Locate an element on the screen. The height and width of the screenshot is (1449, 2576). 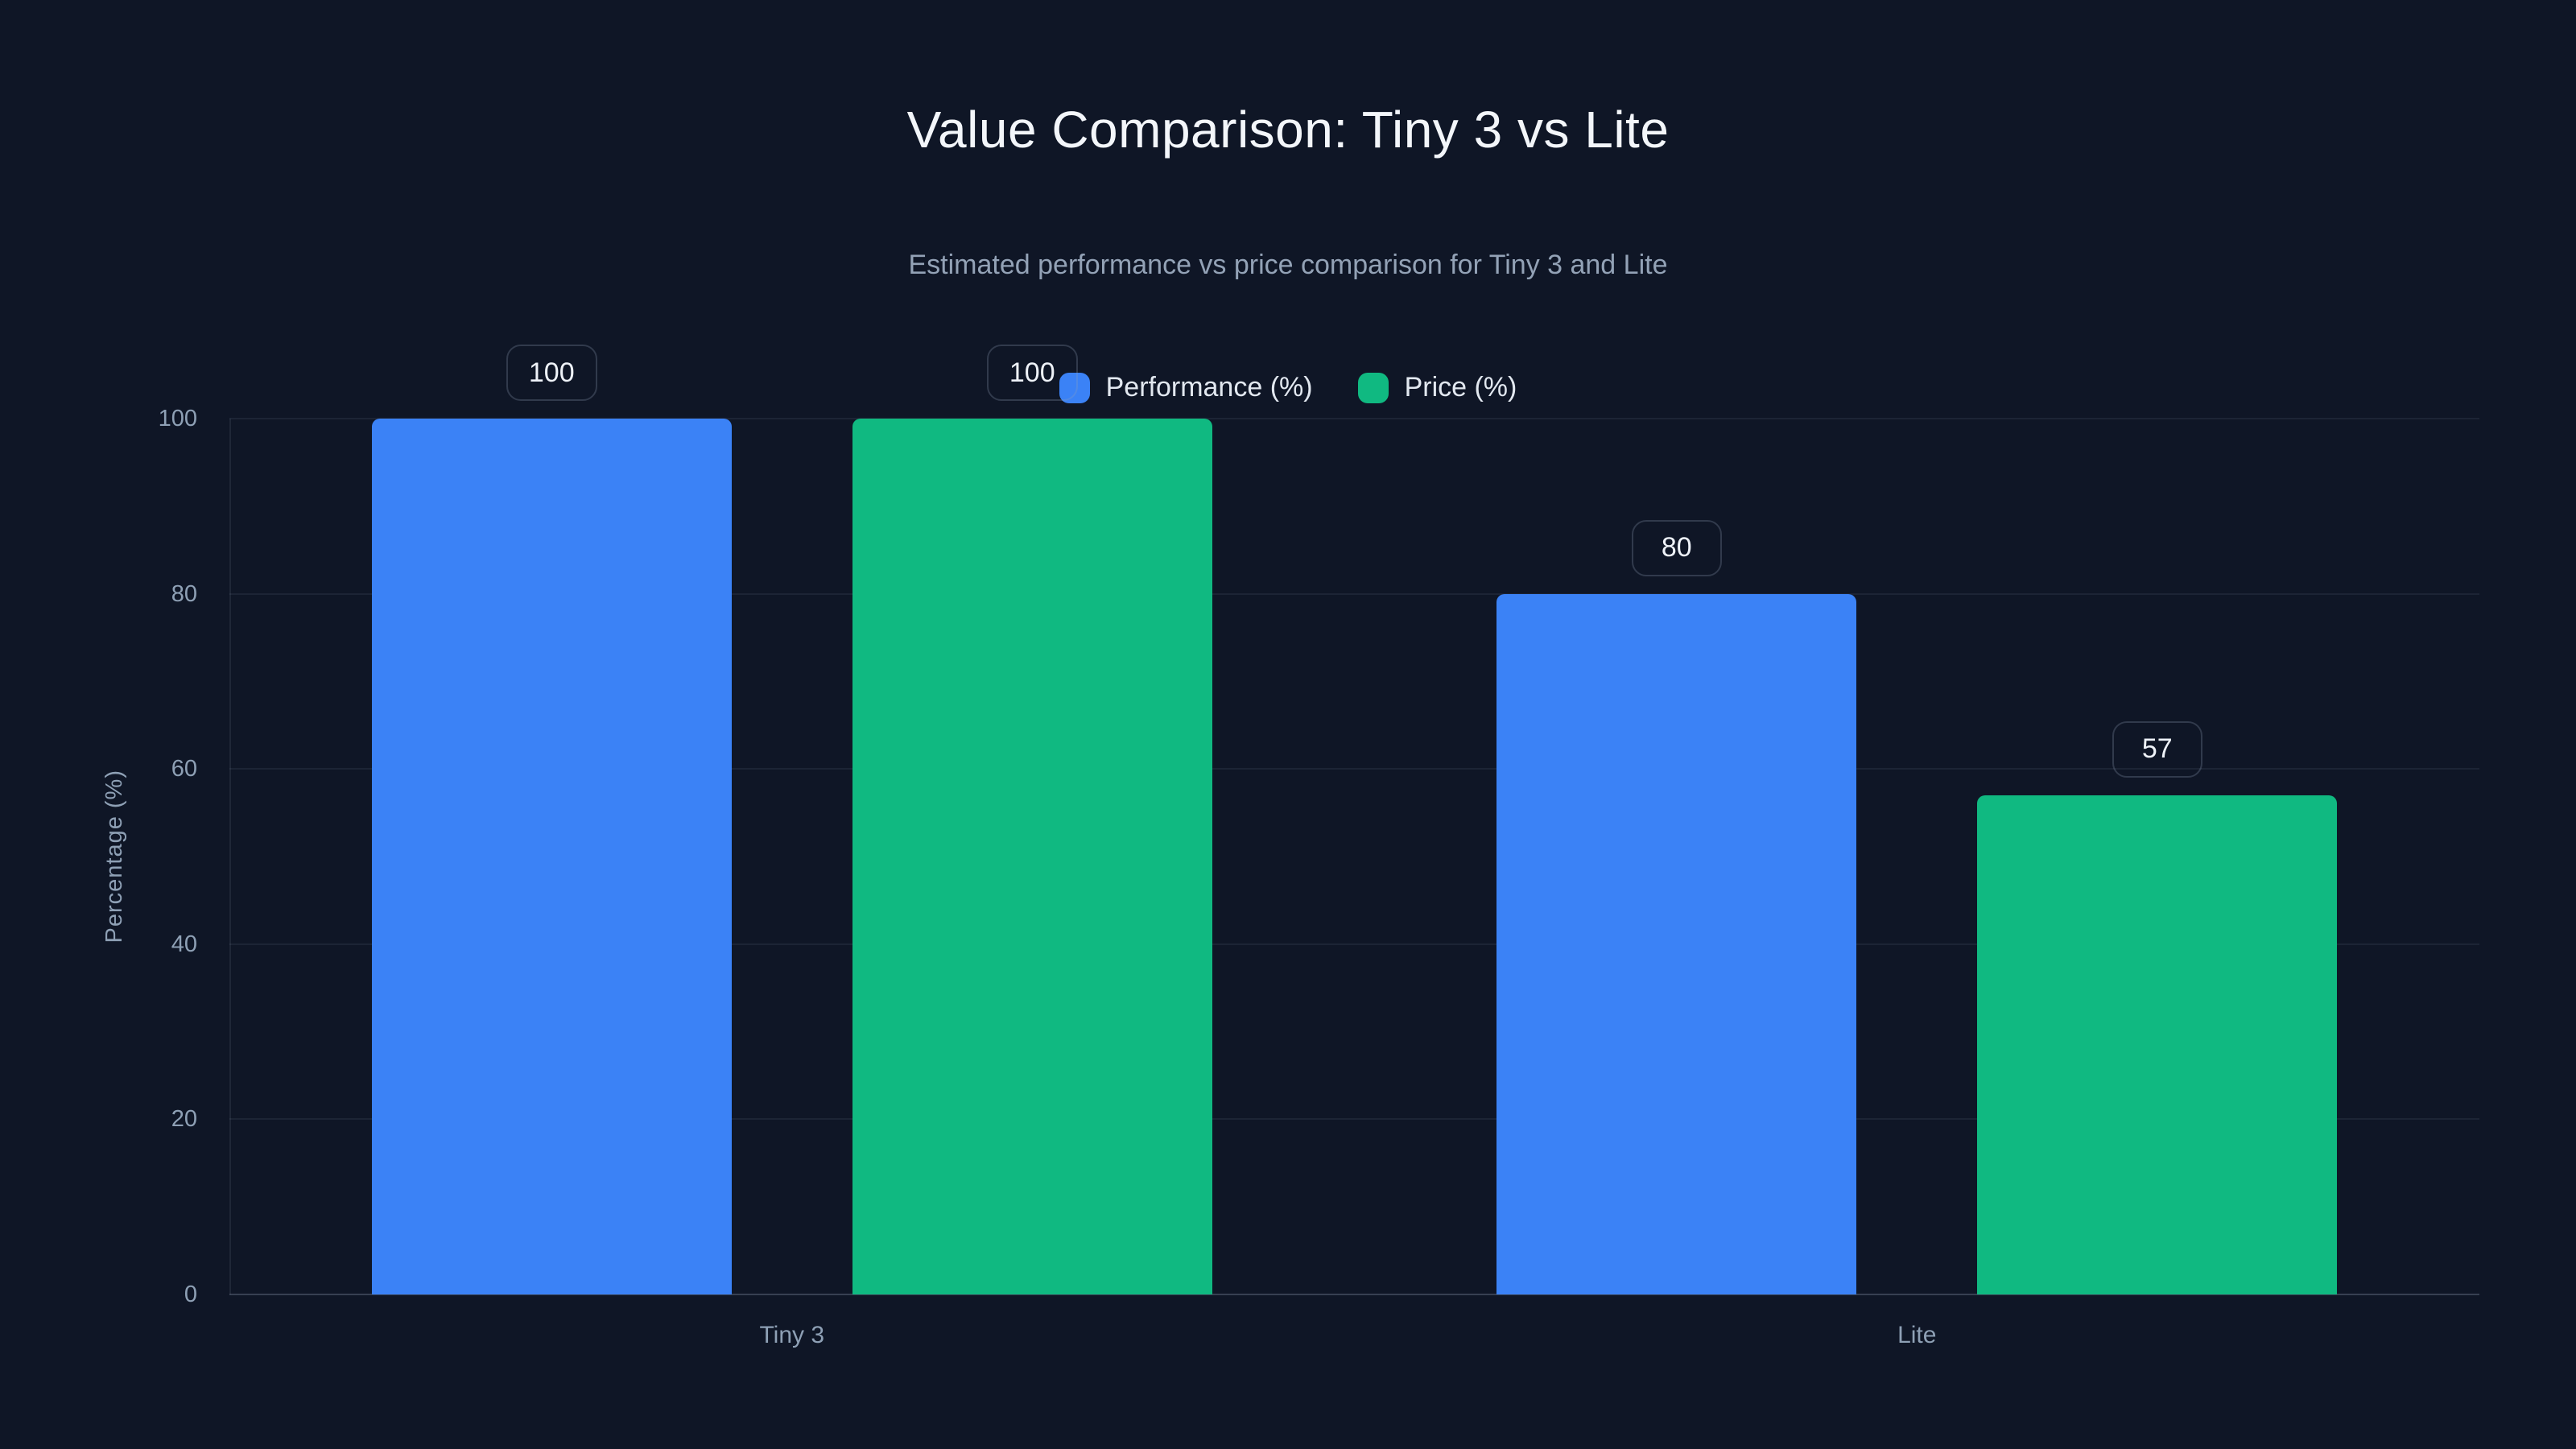
bar-slot-tiny-3-performance: 100 is located at coordinates (551, 819).